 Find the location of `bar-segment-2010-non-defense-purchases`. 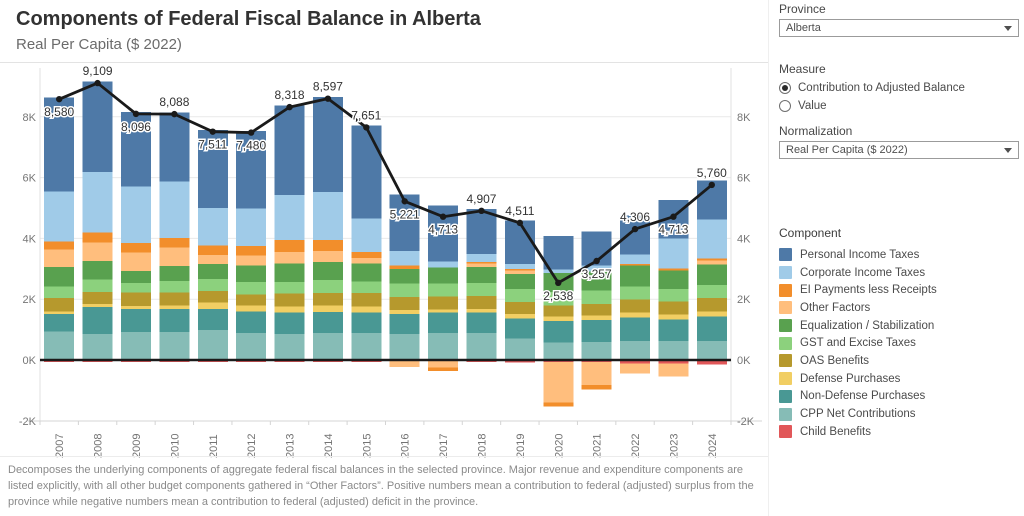

bar-segment-2010-non-defense-purchases is located at coordinates (174, 321).